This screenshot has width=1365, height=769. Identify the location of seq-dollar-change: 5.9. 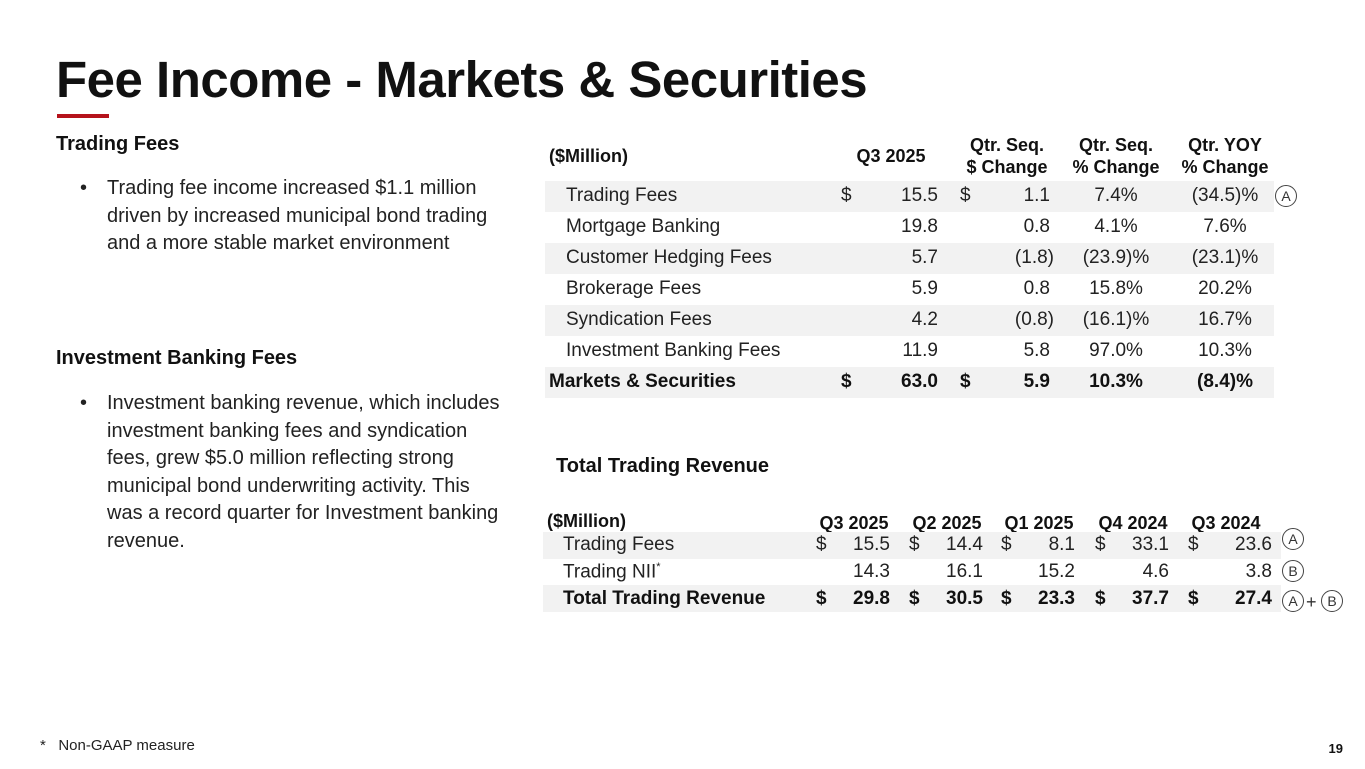
(1036, 381).